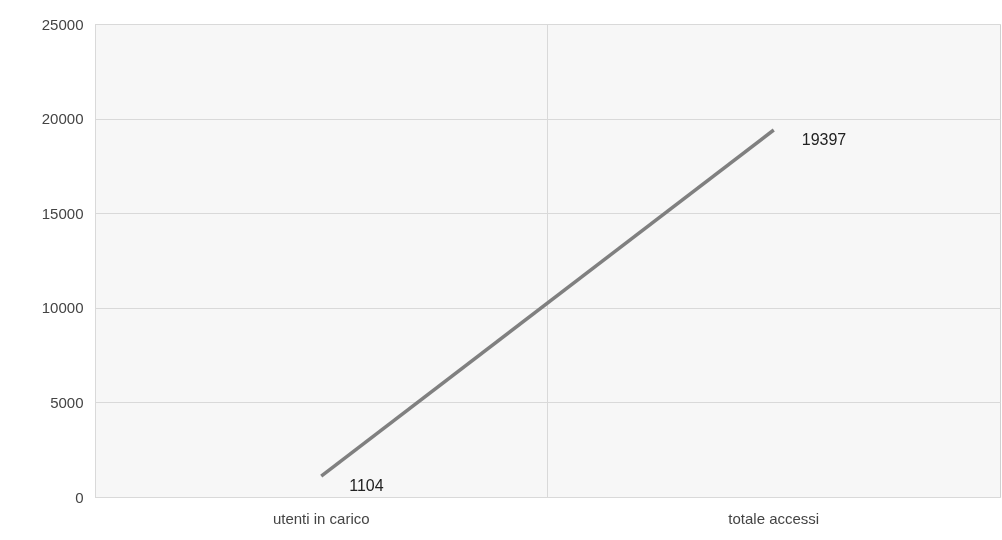 This screenshot has width=1002, height=540. What do you see at coordinates (62, 24) in the screenshot?
I see `y-tick-label: 25000` at bounding box center [62, 24].